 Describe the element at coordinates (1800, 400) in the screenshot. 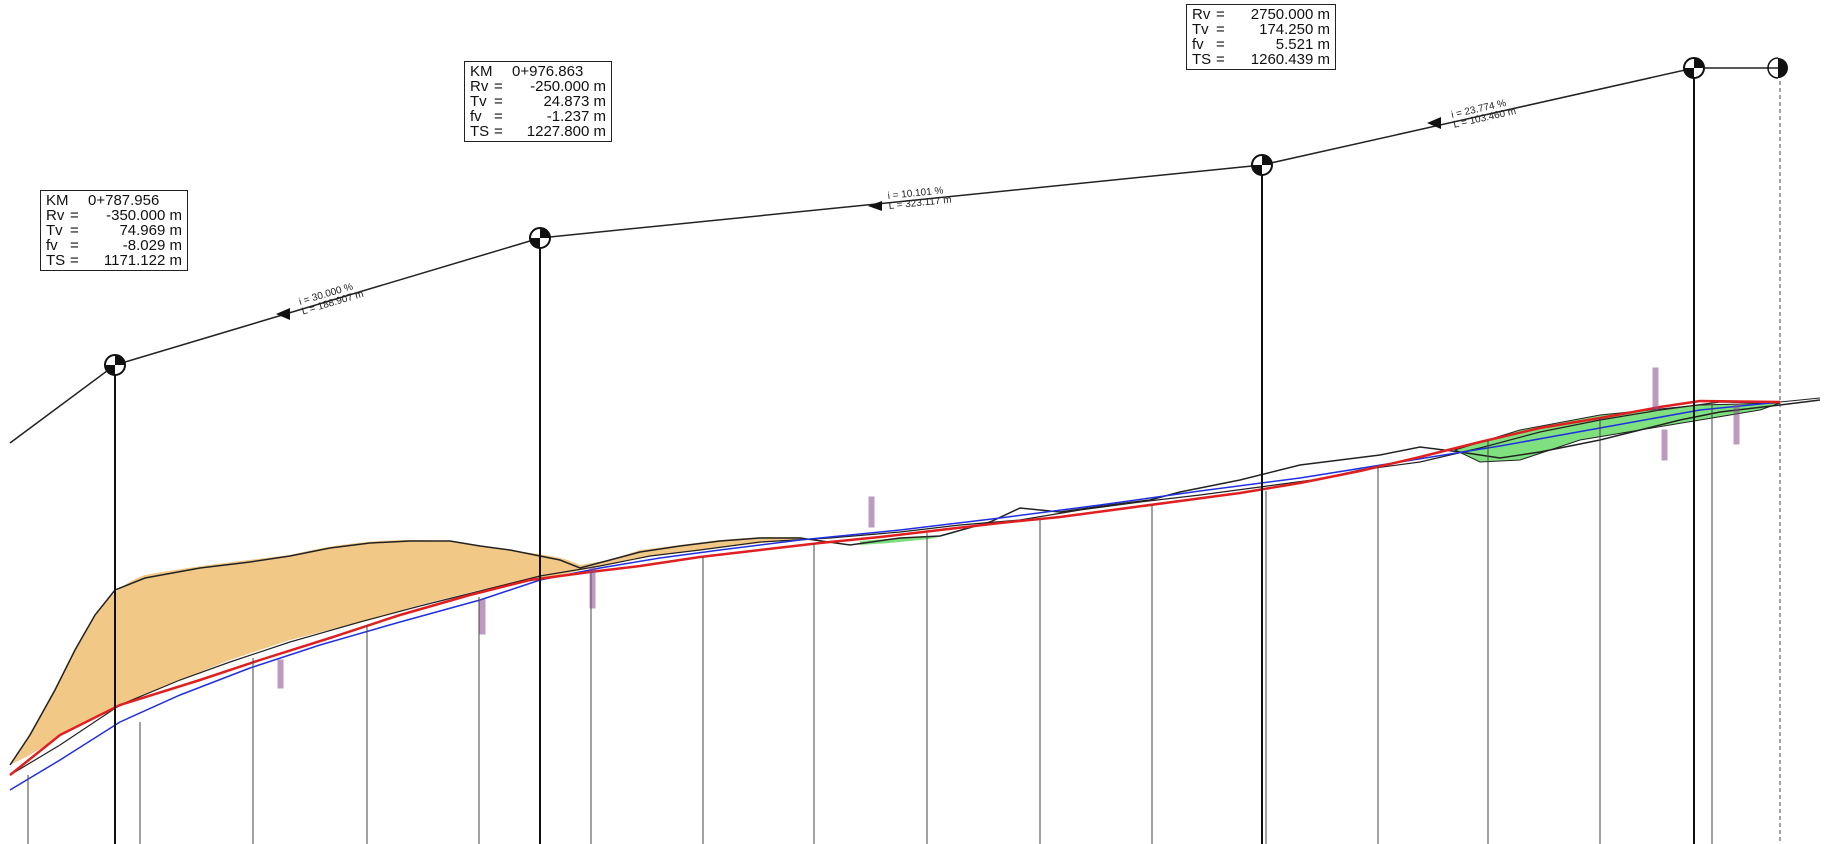

I see `profile-extension-line` at that location.